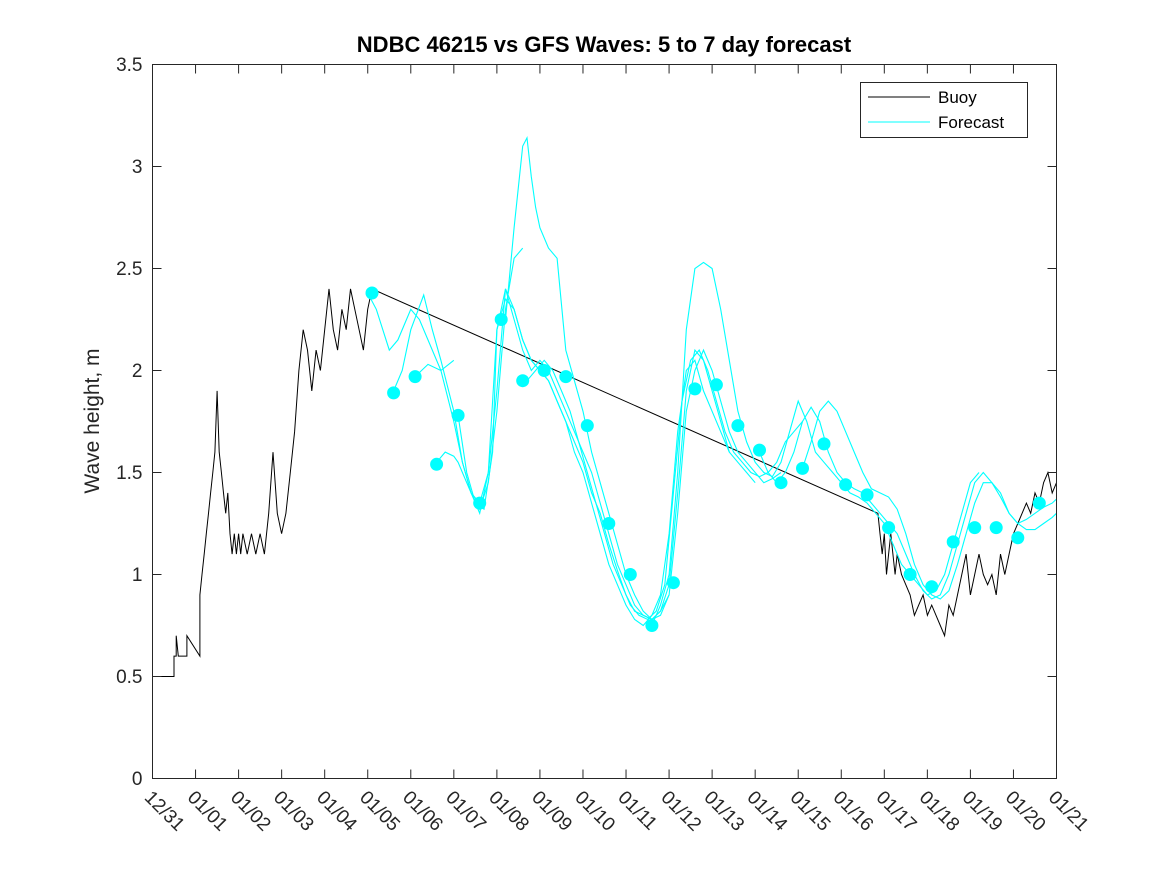  I want to click on legend-box, so click(944, 110).